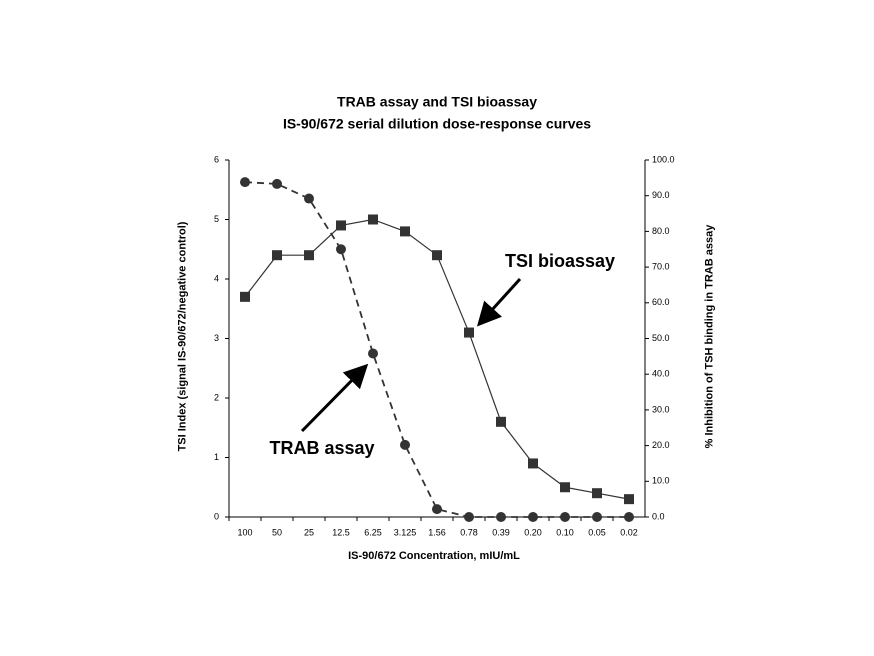 The height and width of the screenshot is (656, 874). Describe the element at coordinates (341, 532) in the screenshot. I see `x-tick-label: 12.5` at that location.